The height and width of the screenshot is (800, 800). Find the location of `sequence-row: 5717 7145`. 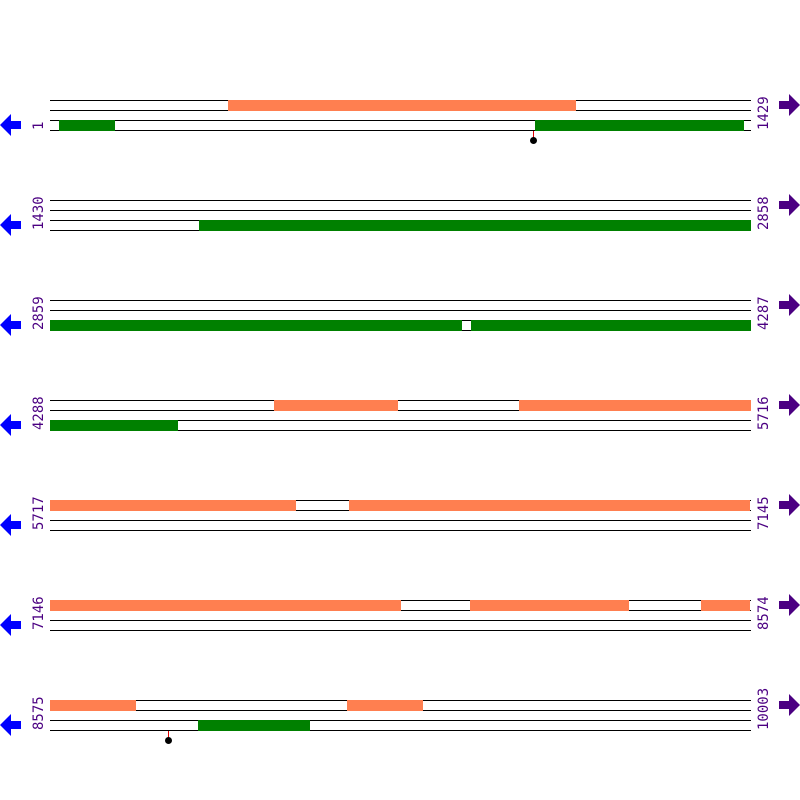

sequence-row: 5717 7145 is located at coordinates (400, 520).